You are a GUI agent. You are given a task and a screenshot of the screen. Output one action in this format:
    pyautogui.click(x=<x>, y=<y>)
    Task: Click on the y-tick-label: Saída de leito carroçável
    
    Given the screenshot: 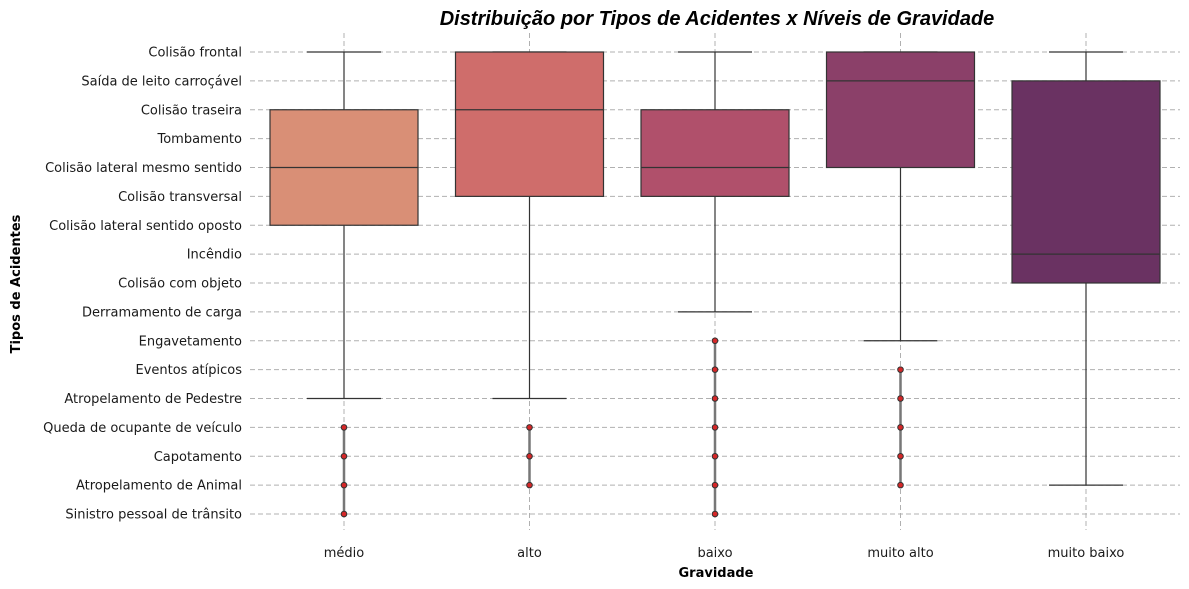 What is the action you would take?
    pyautogui.click(x=161, y=81)
    